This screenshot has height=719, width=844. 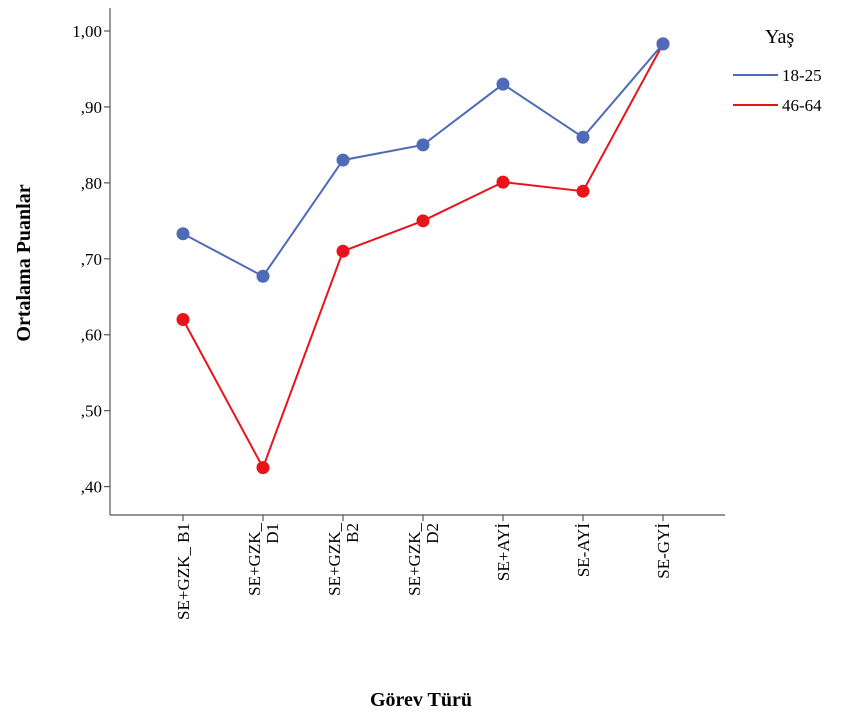 I want to click on x-tick-label: SE-GYİ, so click(x=663, y=551).